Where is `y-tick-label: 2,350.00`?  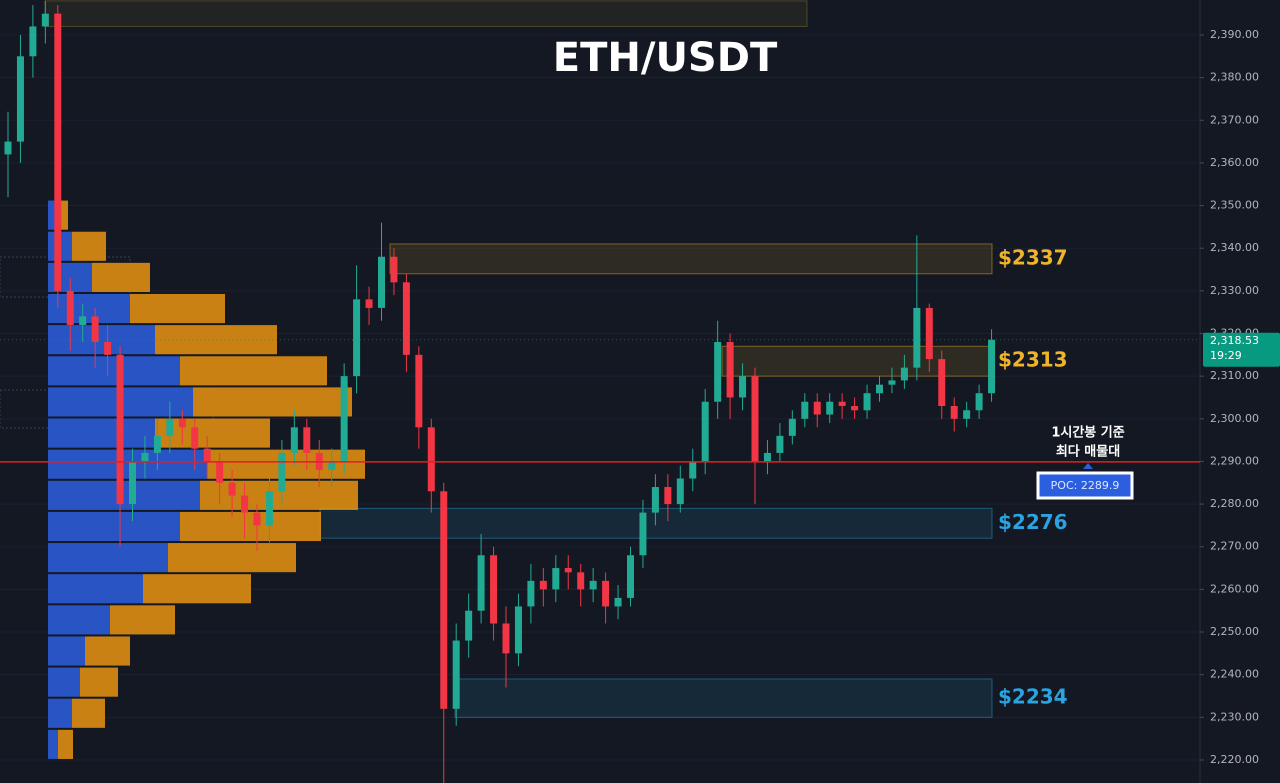
y-tick-label: 2,350.00 is located at coordinates (1234, 205).